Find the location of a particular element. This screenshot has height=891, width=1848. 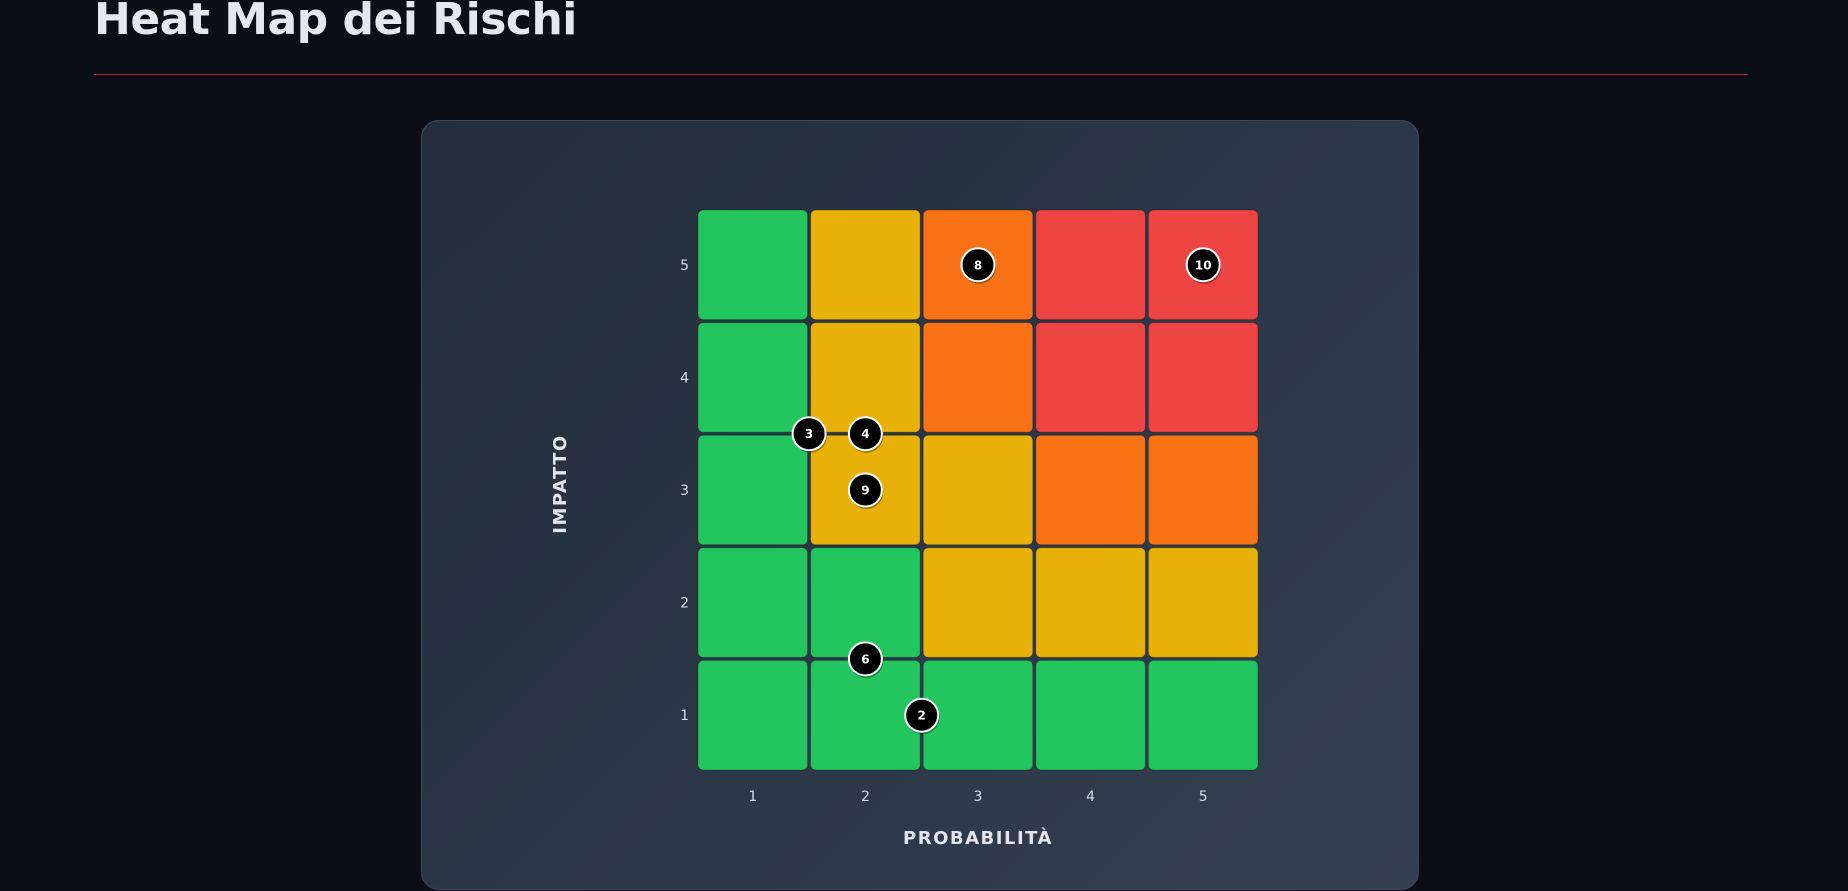

risk-marker-4: 4 is located at coordinates (865, 434).